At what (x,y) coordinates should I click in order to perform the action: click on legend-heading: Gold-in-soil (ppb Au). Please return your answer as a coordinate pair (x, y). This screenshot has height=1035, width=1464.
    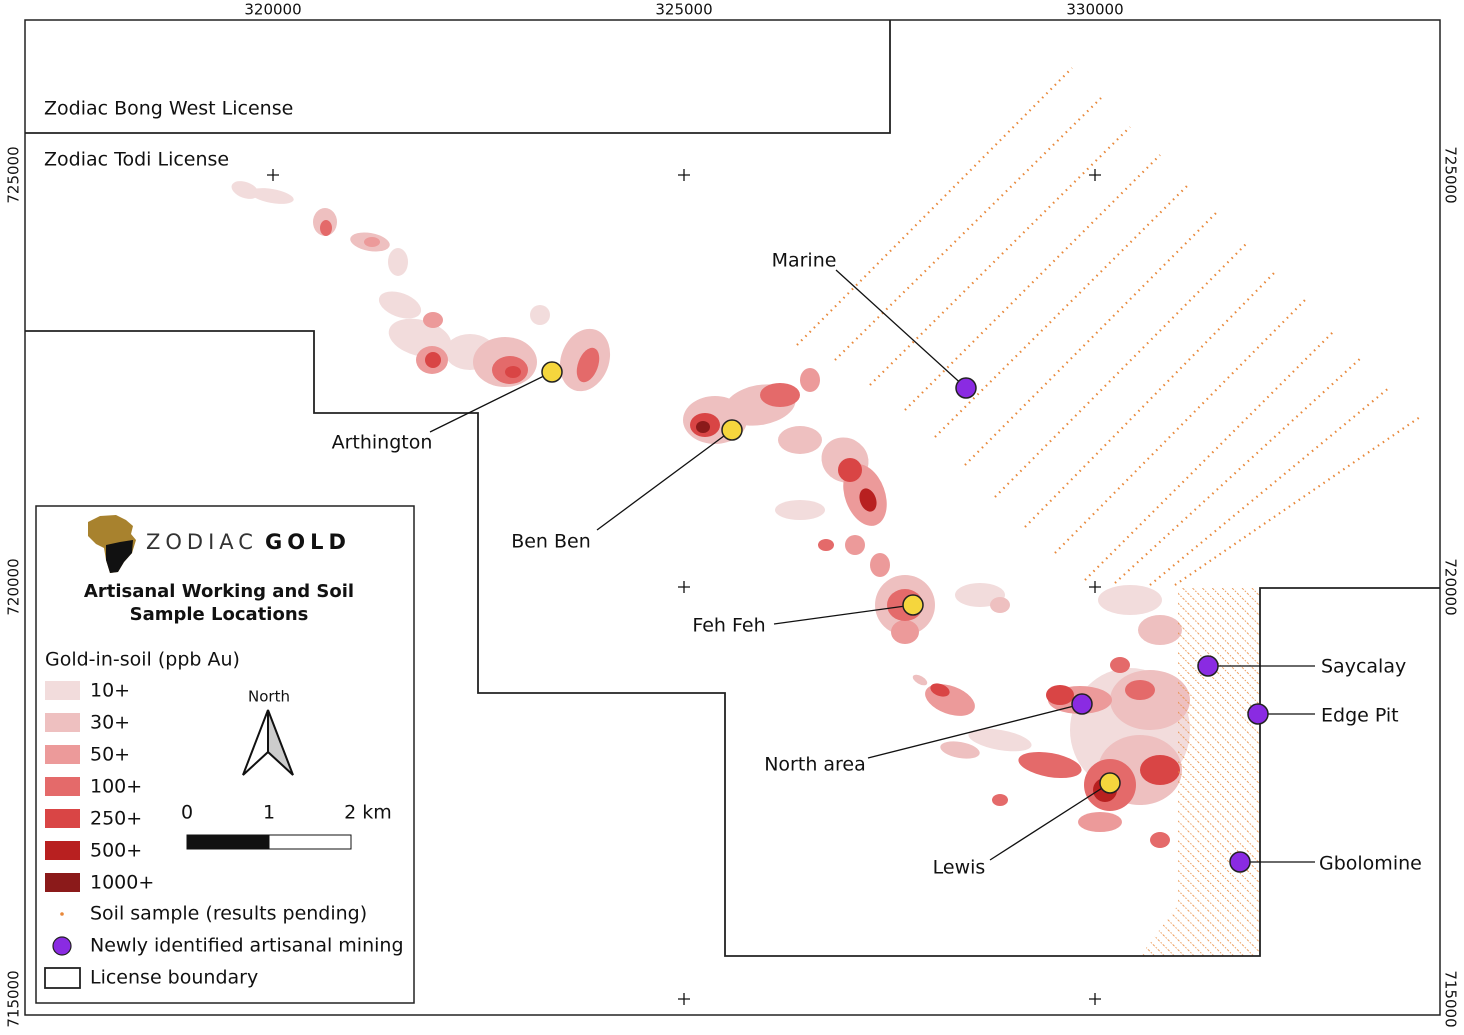
    Looking at the image, I should click on (142, 660).